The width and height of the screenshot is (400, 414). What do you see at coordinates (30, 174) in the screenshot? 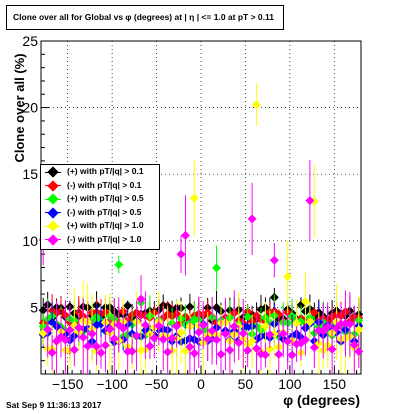
I see `y-tick-label: 15` at bounding box center [30, 174].